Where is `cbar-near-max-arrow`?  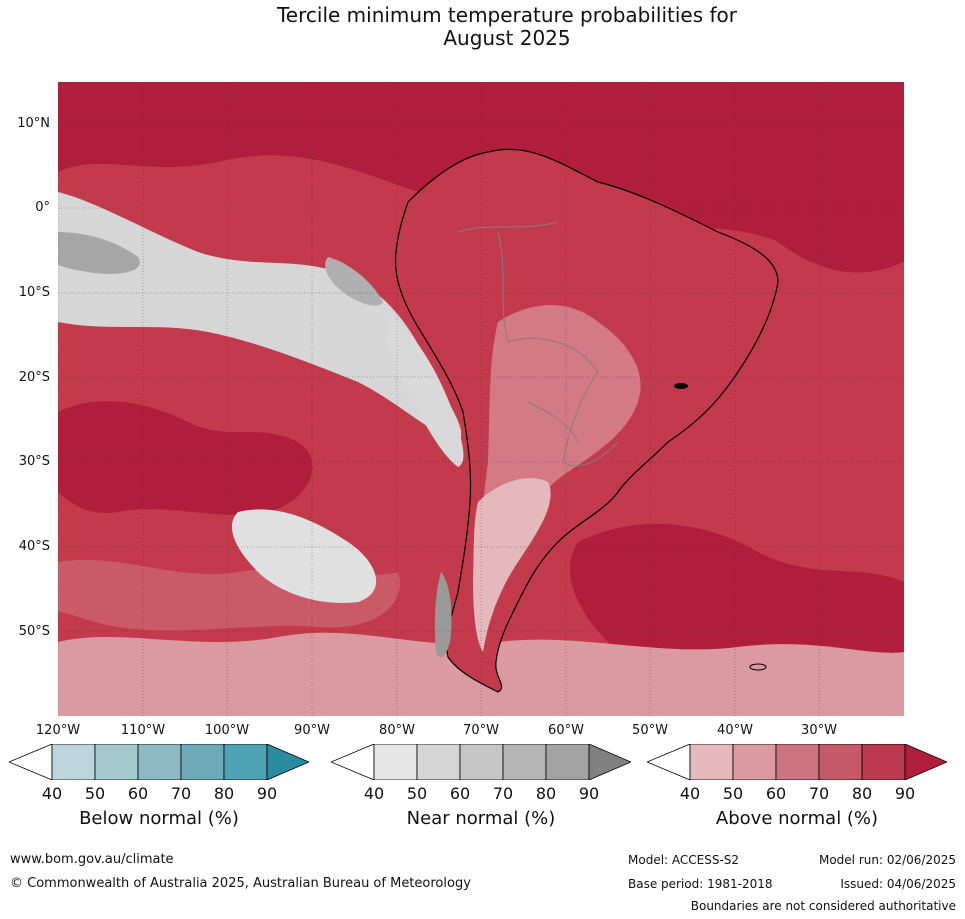
cbar-near-max-arrow is located at coordinates (610, 762).